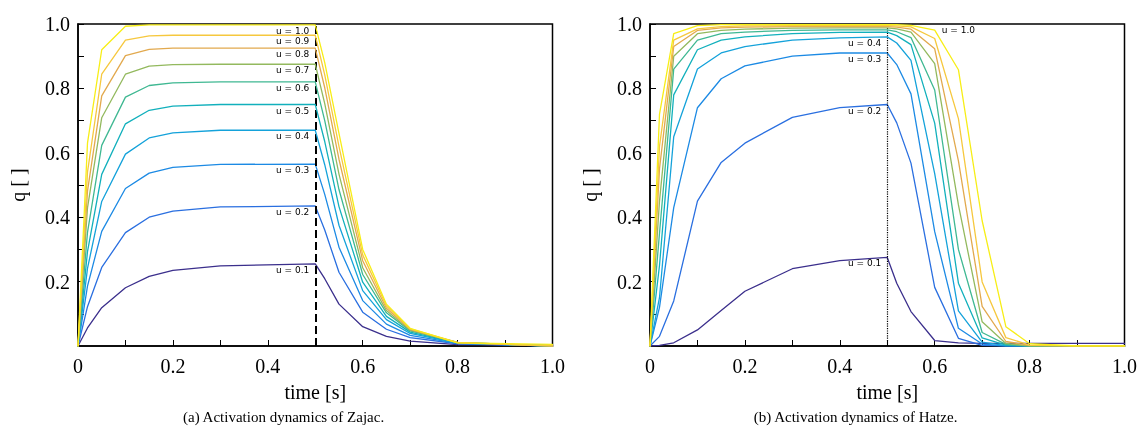 This screenshot has height=432, width=1143. What do you see at coordinates (292, 70) in the screenshot?
I see `series-label: u = 0.7` at bounding box center [292, 70].